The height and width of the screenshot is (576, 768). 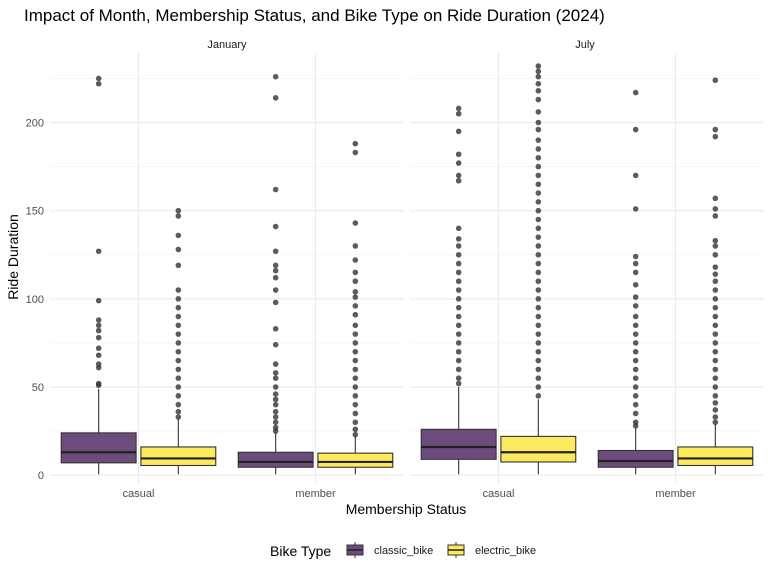 What do you see at coordinates (41, 476) in the screenshot?
I see `y-tick-label: 0` at bounding box center [41, 476].